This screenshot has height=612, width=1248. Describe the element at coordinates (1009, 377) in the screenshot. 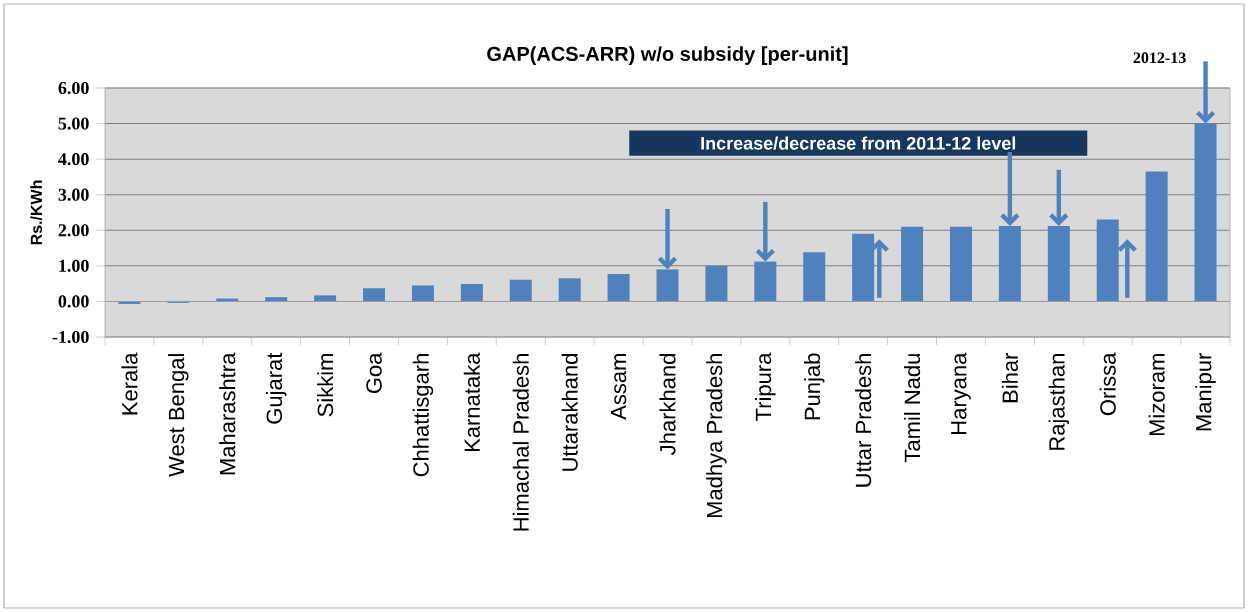

I see `x-tick-label: Bihar` at that location.